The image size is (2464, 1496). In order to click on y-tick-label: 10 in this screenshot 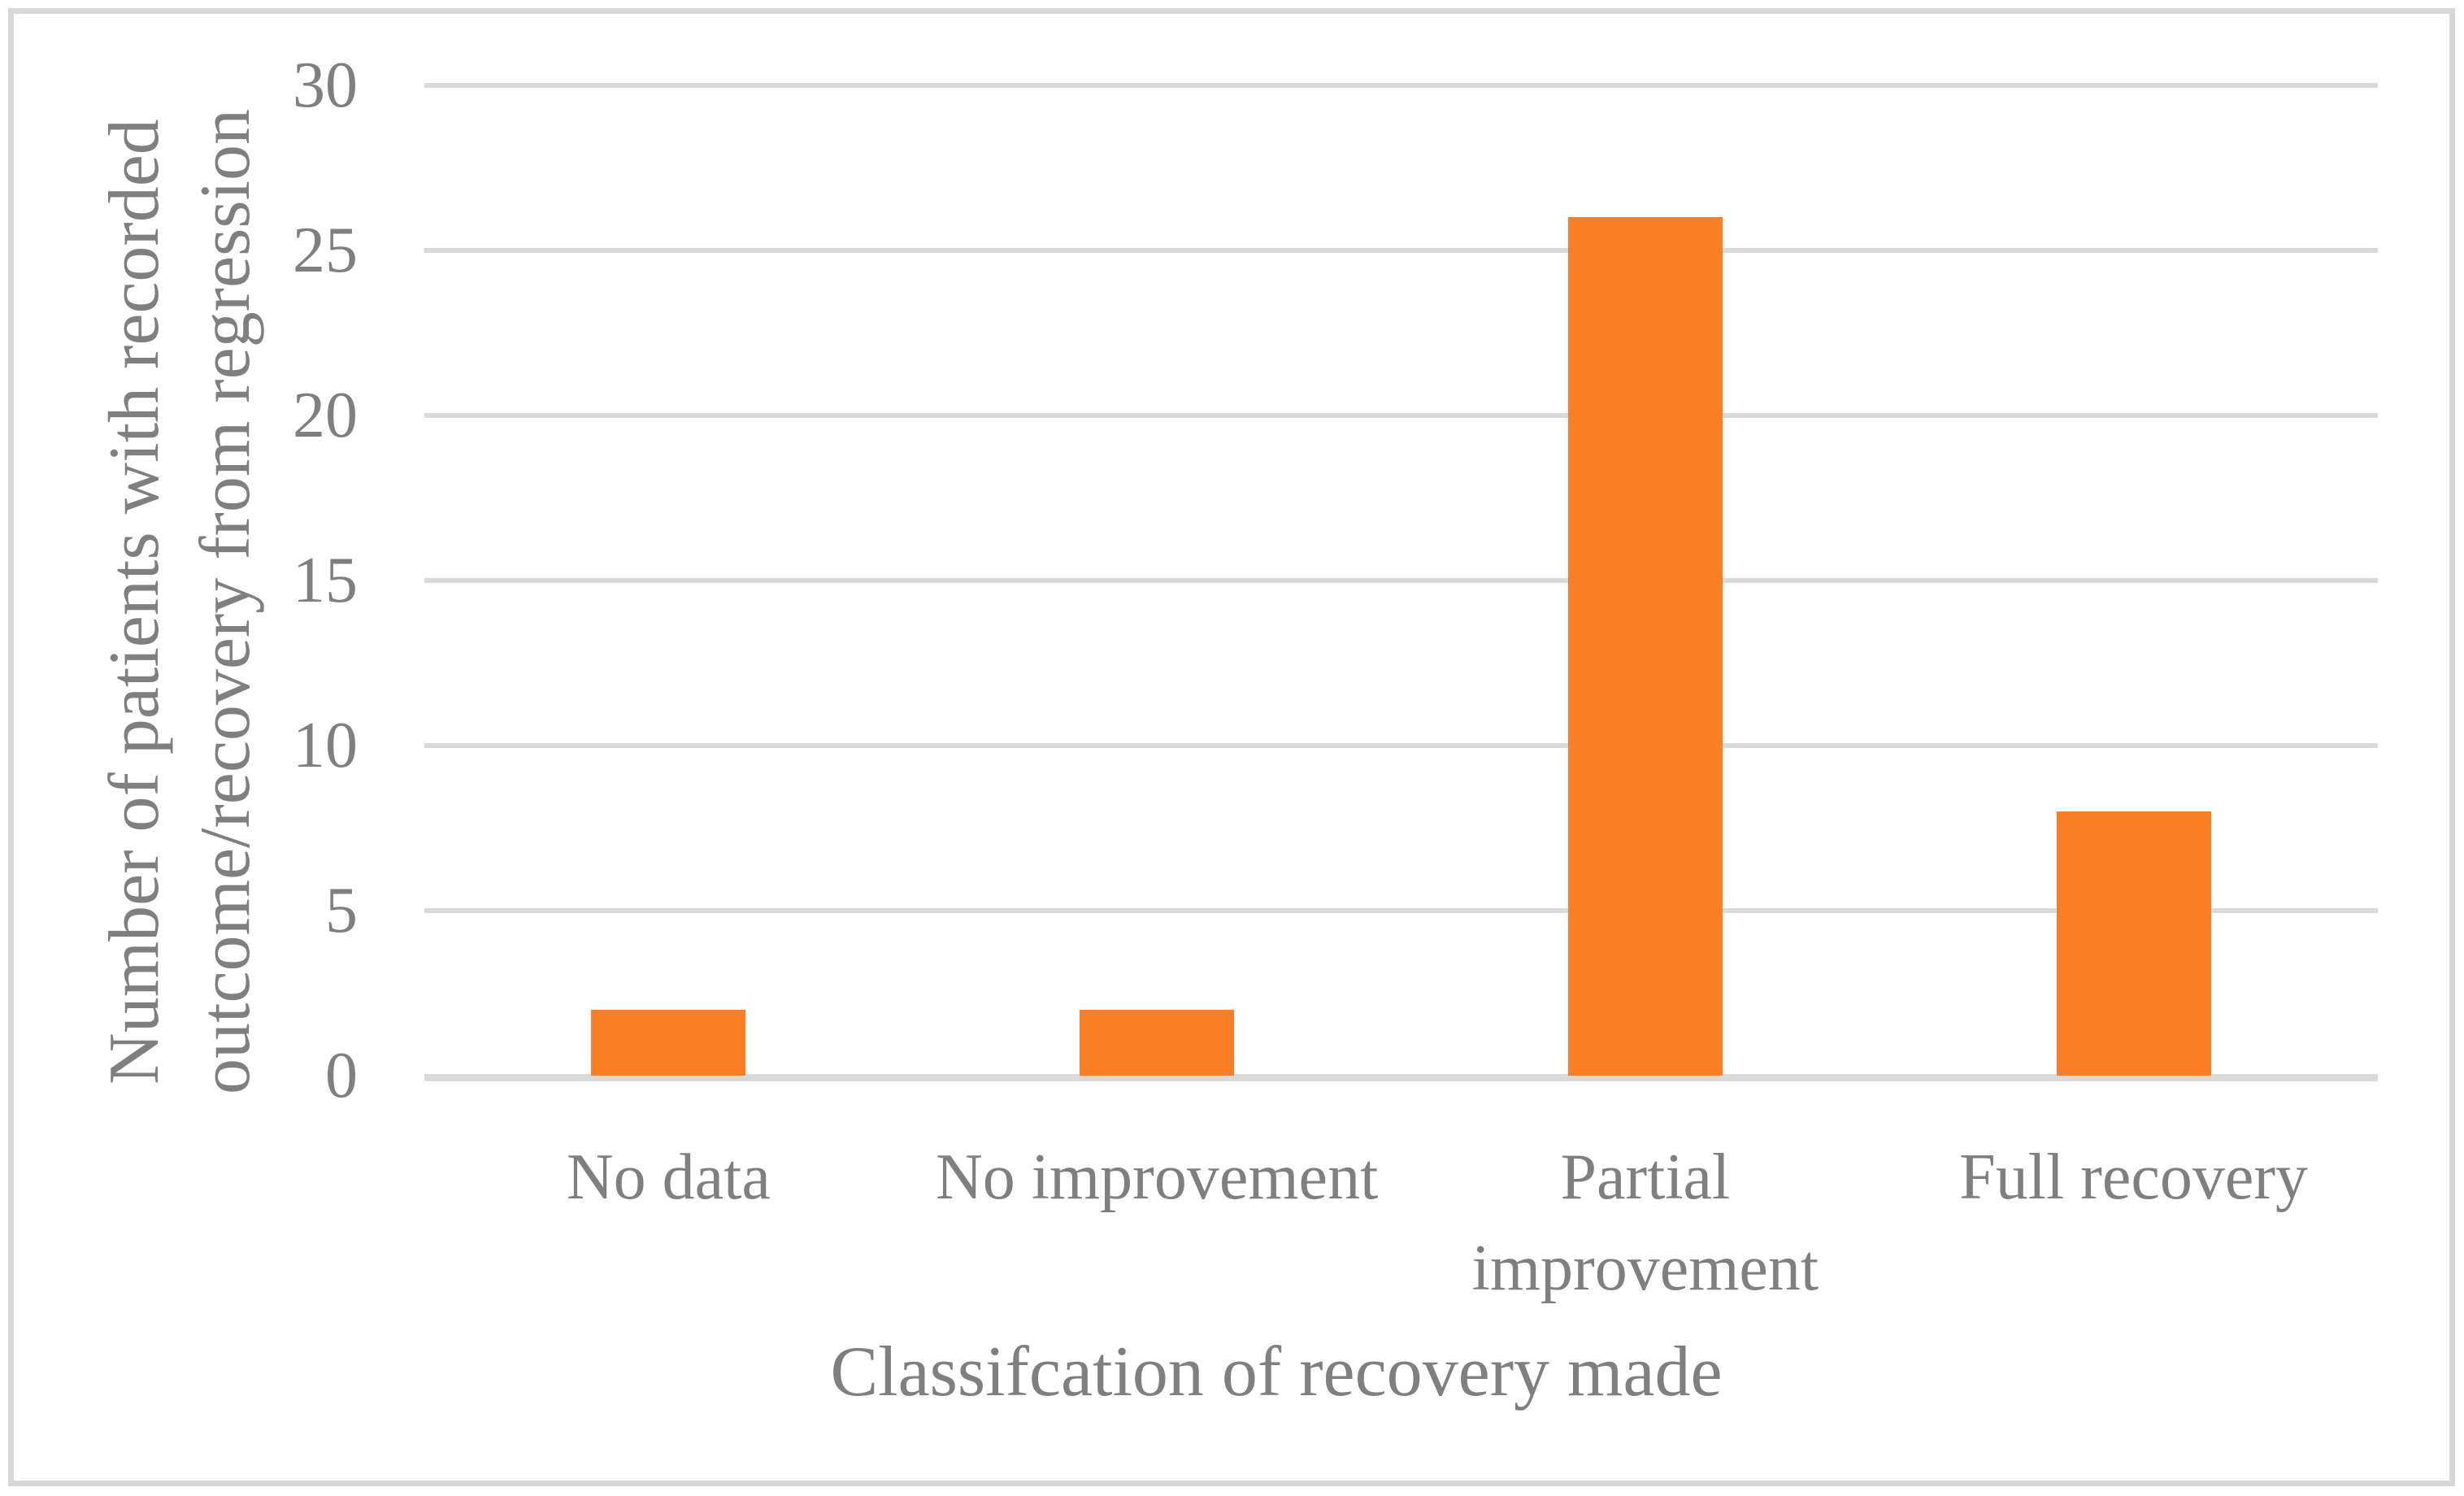, I will do `click(325, 745)`.